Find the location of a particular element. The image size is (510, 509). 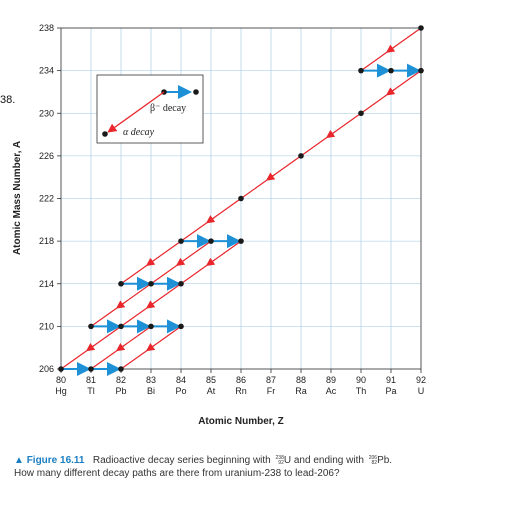

x-tick-element-symbol: Pa is located at coordinates (390, 391).